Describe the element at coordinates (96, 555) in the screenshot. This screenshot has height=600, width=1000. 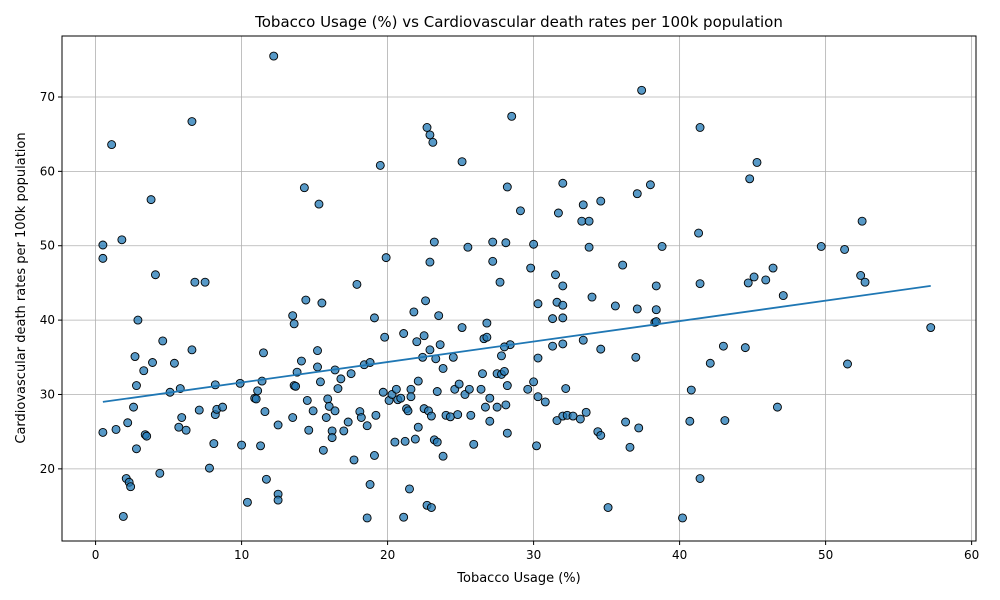
I see `x-tick-label: 0` at that location.